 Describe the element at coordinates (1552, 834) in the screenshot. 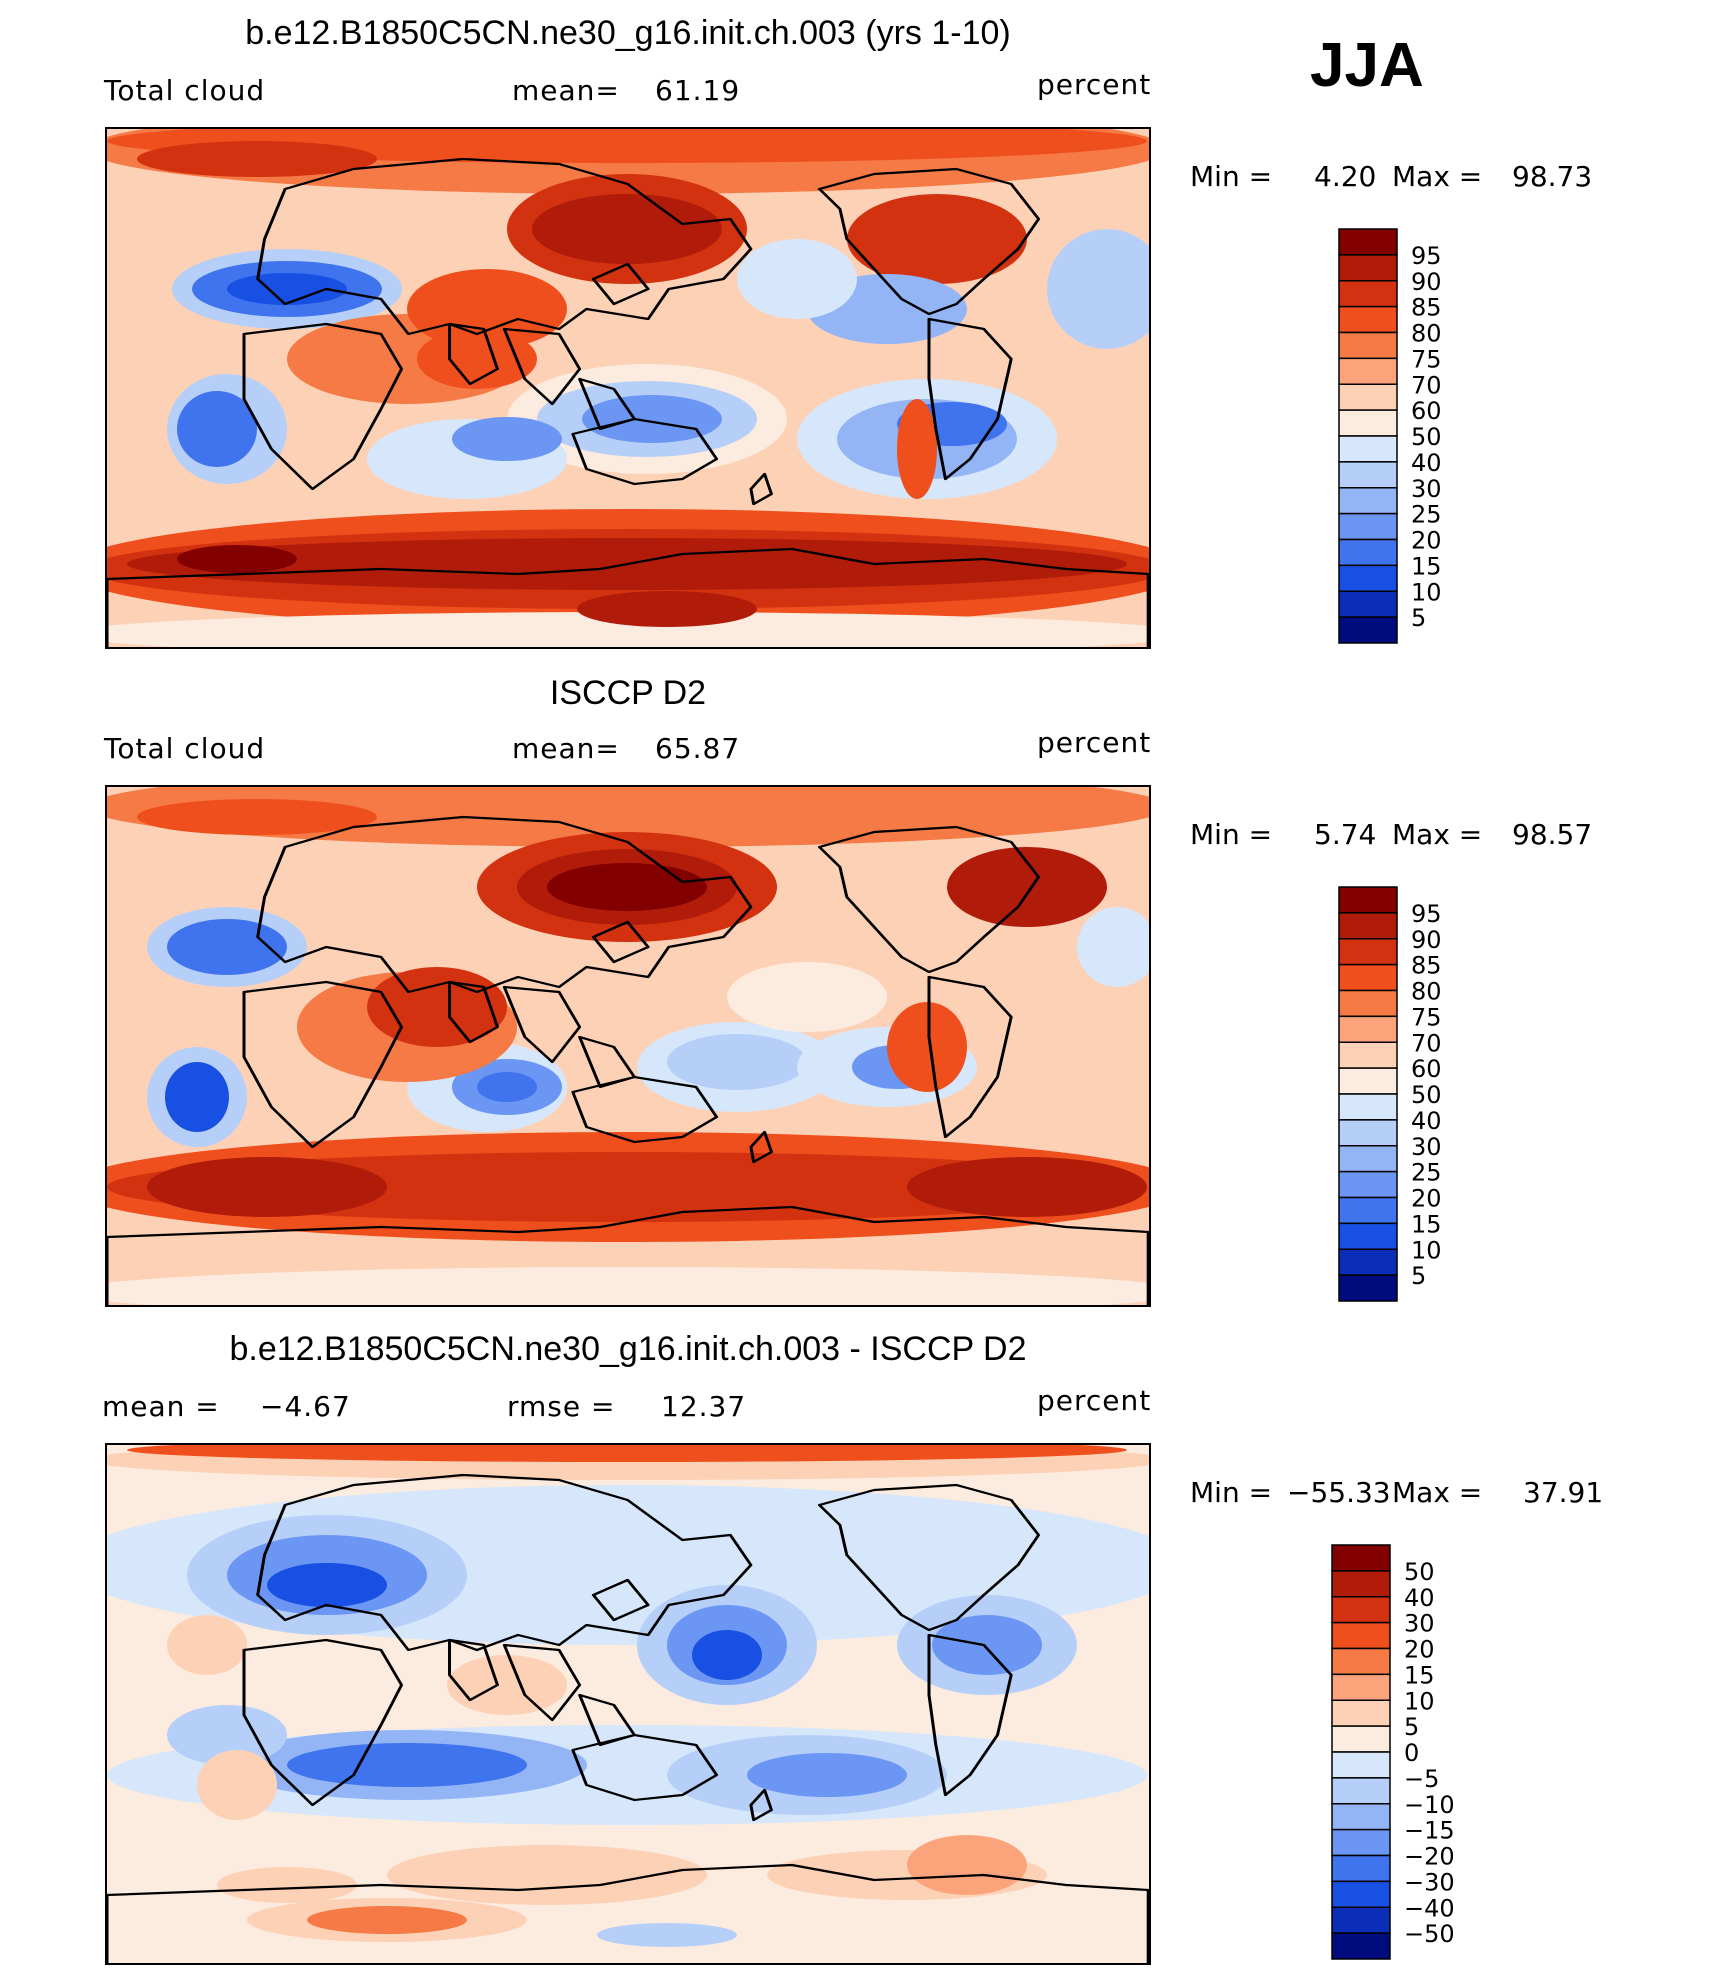

I see `max-value: 98.57` at that location.